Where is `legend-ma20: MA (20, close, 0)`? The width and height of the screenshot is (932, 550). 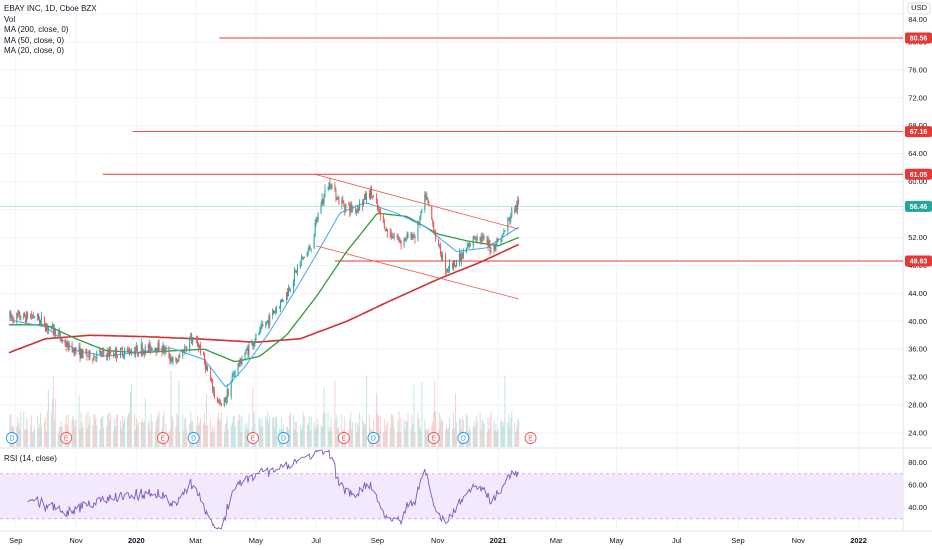 legend-ma20: MA (20, close, 0) is located at coordinates (34, 50).